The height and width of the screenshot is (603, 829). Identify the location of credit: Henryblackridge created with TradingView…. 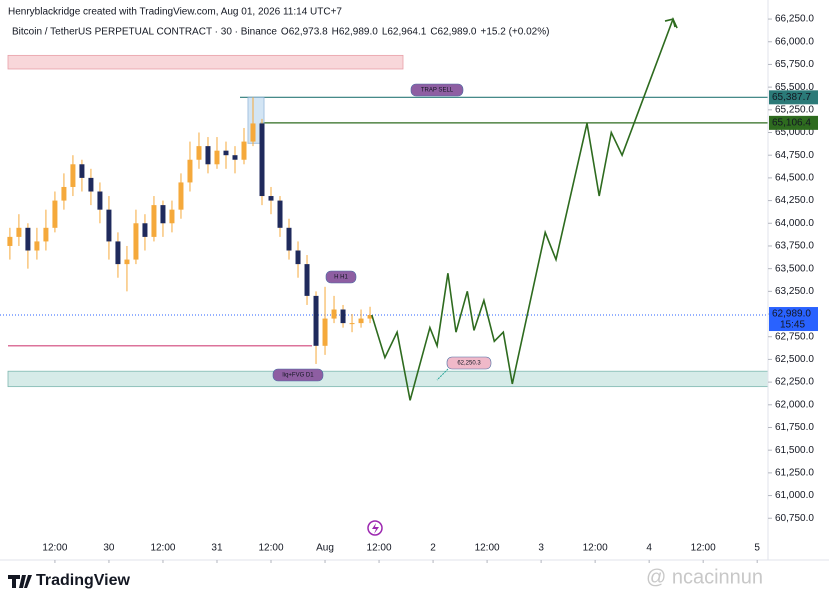
(175, 12).